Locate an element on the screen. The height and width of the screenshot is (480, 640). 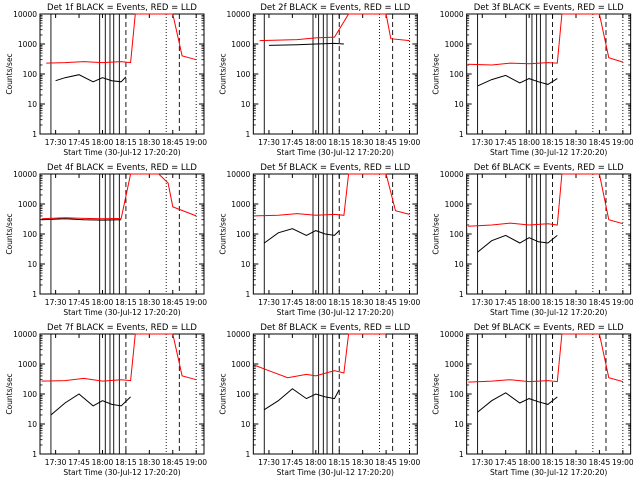
panel-title: Det 2f BLACK = Events, RED = LLD is located at coordinates (335, 8).